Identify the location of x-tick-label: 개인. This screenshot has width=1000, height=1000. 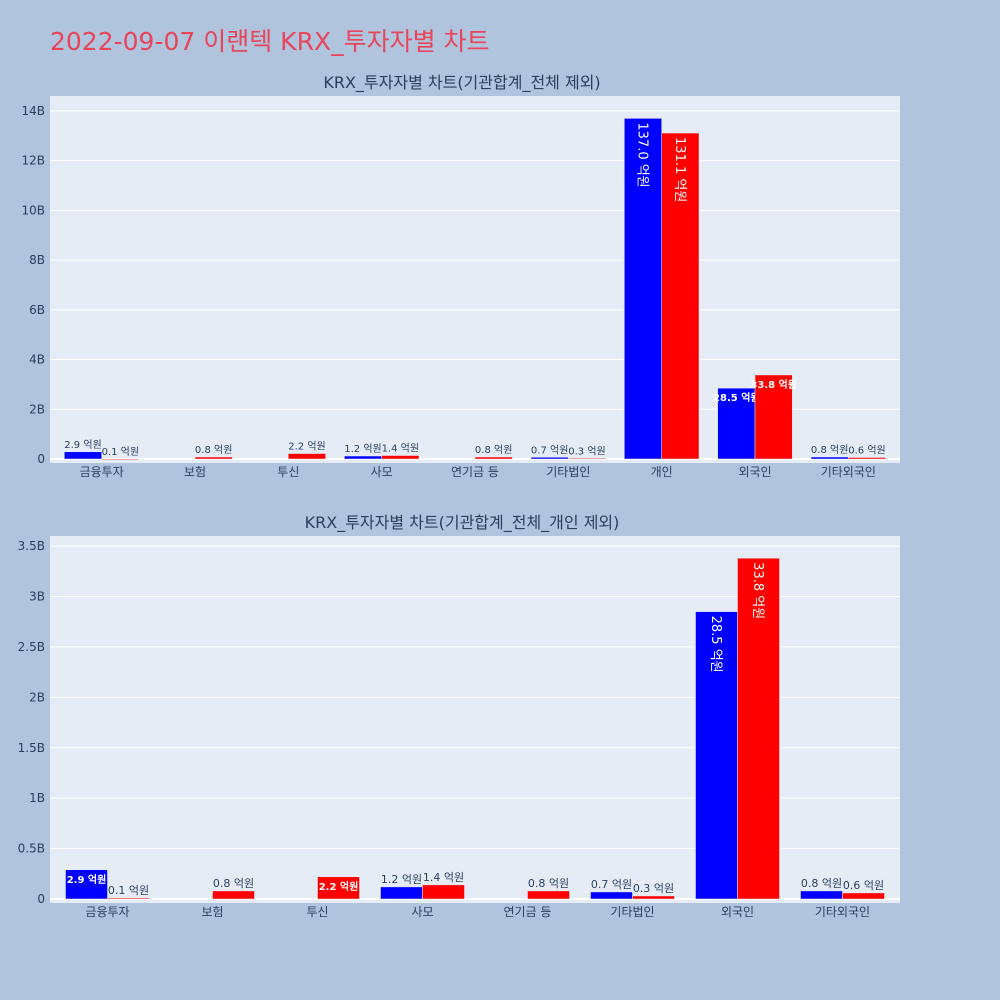
(662, 472).